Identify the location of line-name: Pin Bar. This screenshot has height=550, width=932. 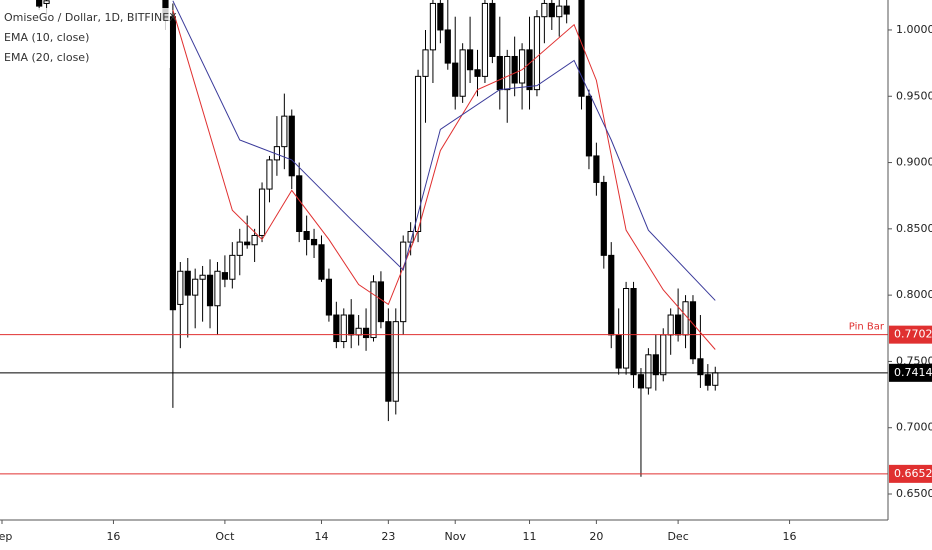
(867, 327).